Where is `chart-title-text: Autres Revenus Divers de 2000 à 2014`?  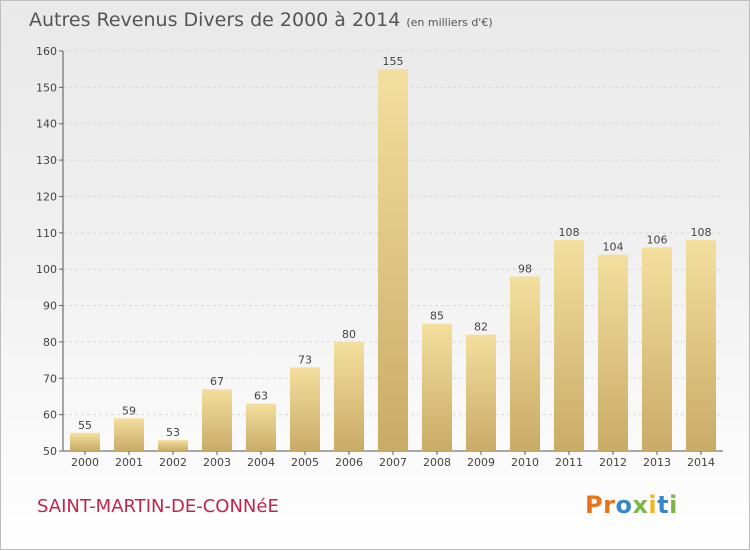
chart-title-text: Autres Revenus Divers de 2000 à 2014 is located at coordinates (215, 20).